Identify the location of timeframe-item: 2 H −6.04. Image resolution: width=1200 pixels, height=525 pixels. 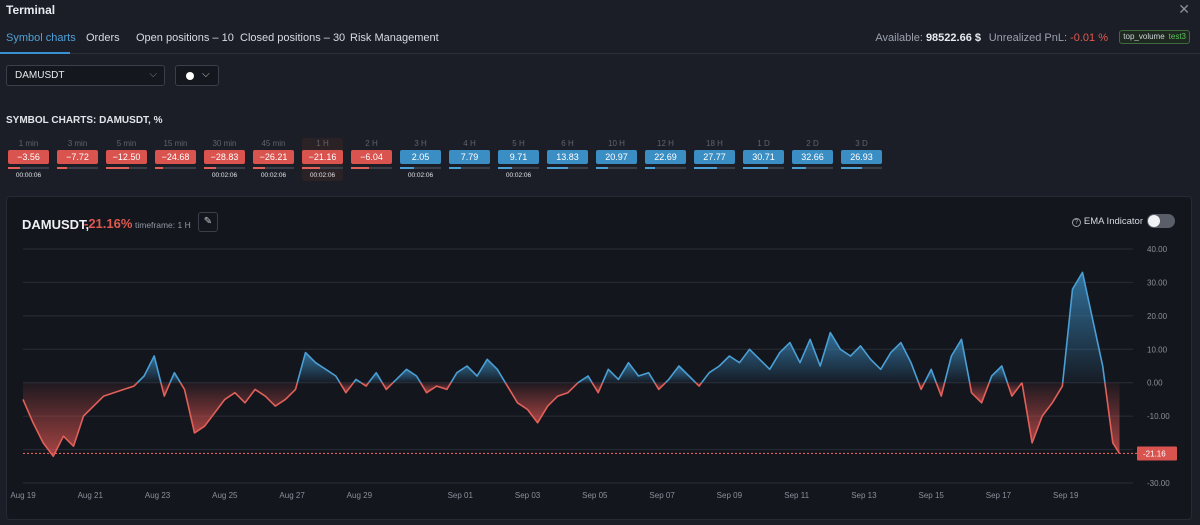
(371, 159).